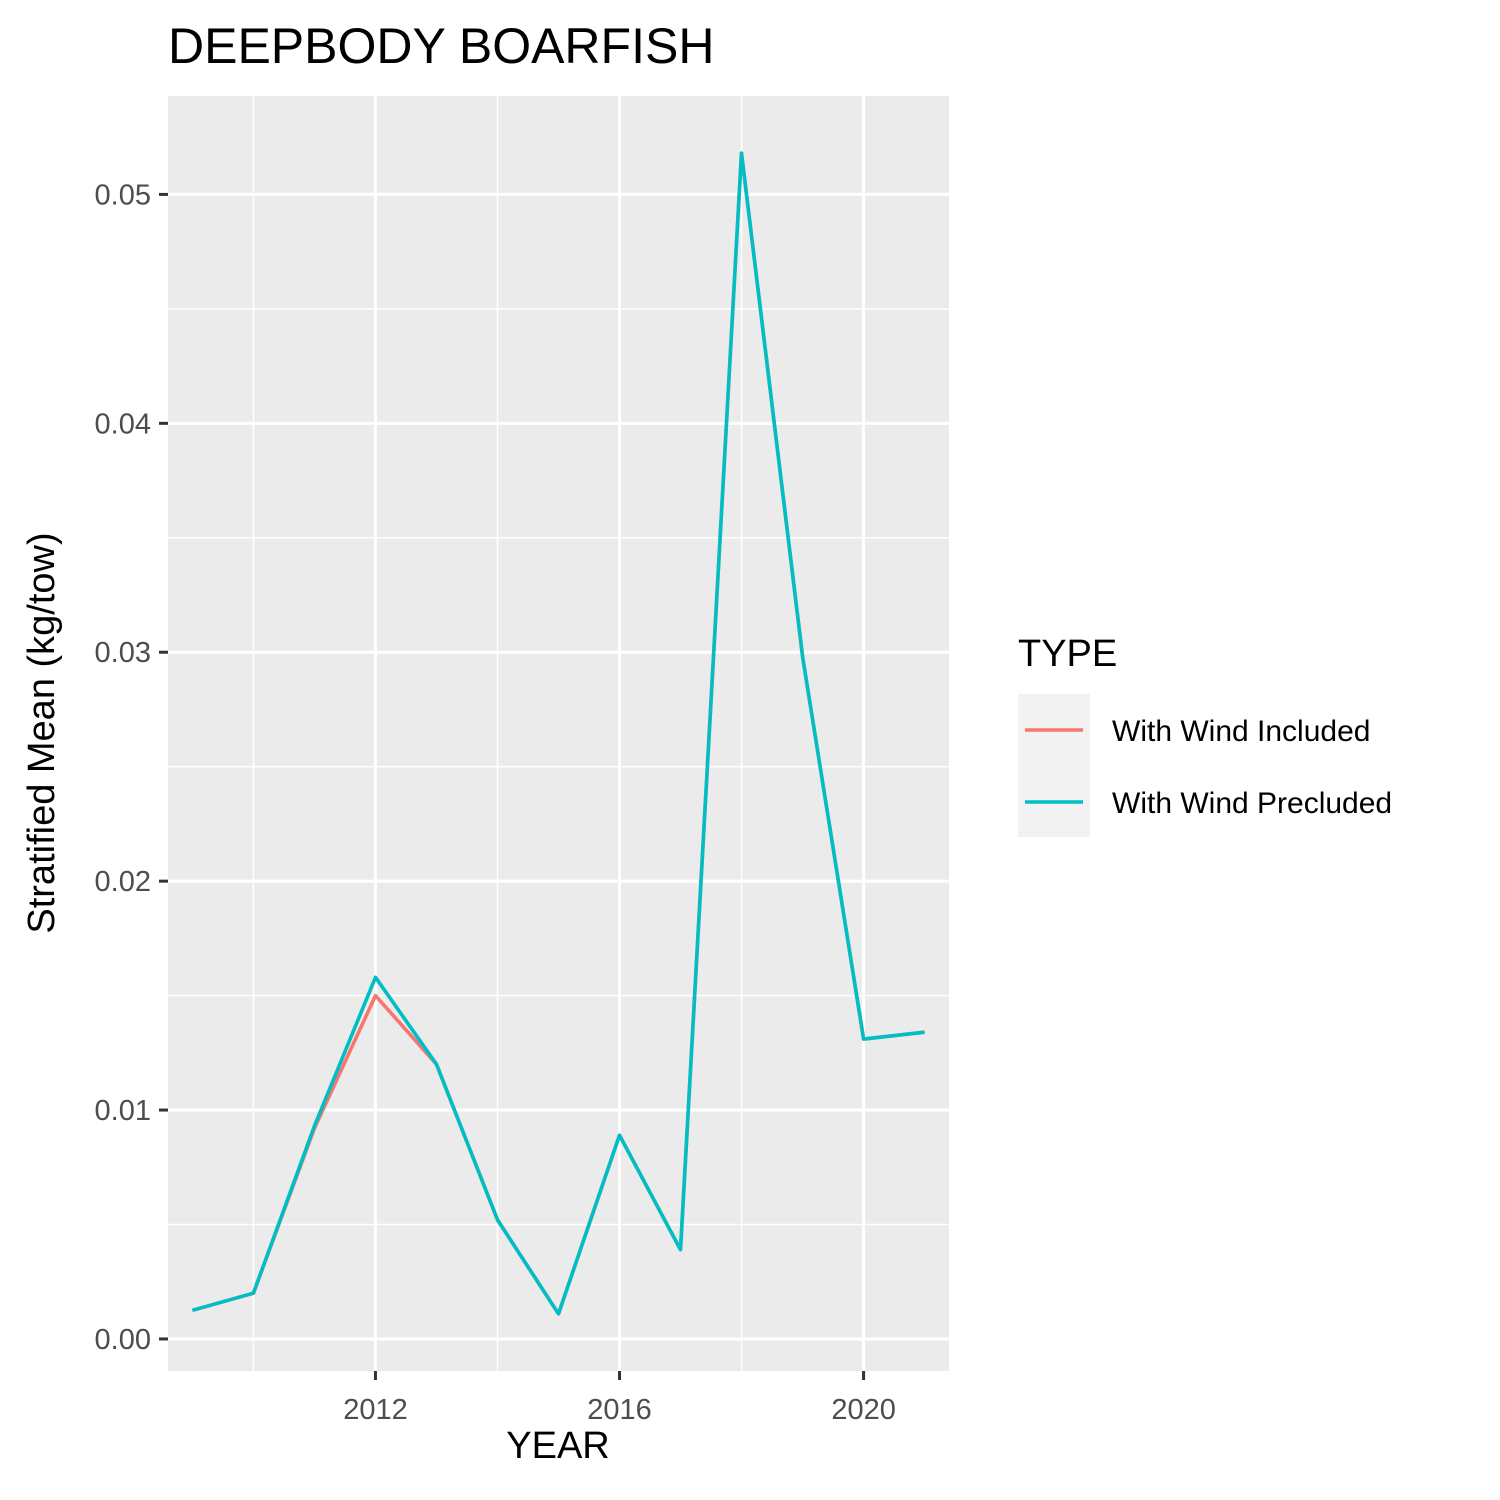  What do you see at coordinates (123, 653) in the screenshot?
I see `y-tick-label: 0.03` at bounding box center [123, 653].